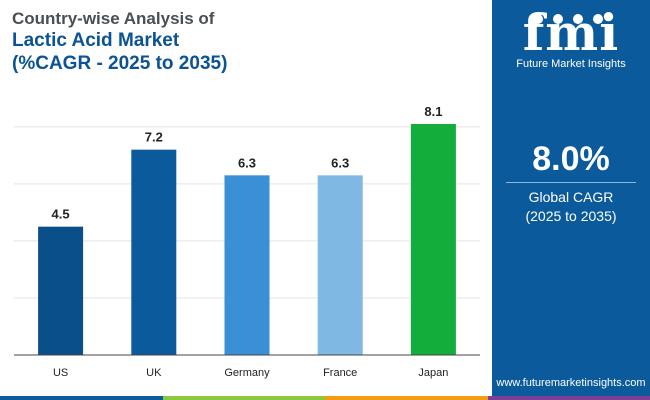 This screenshot has height=400, width=650. What do you see at coordinates (154, 137) in the screenshot?
I see `data-label: 7.2` at bounding box center [154, 137].